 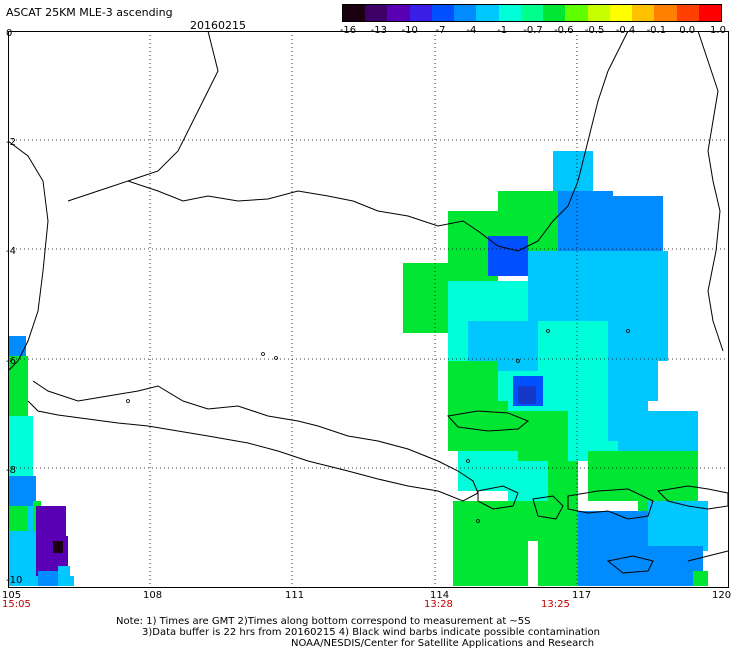 What do you see at coordinates (564, 30) in the screenshot?
I see `colorbar-tick-label: -0.6` at bounding box center [564, 30].